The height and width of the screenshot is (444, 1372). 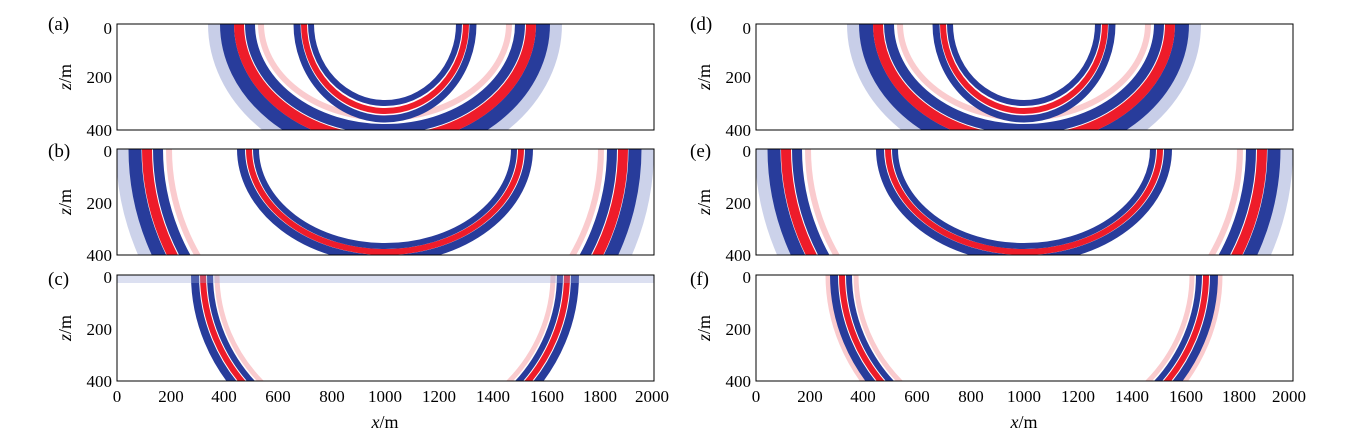 What do you see at coordinates (1023, 422) in the screenshot?
I see `x-axis-label-right: x/m` at bounding box center [1023, 422].